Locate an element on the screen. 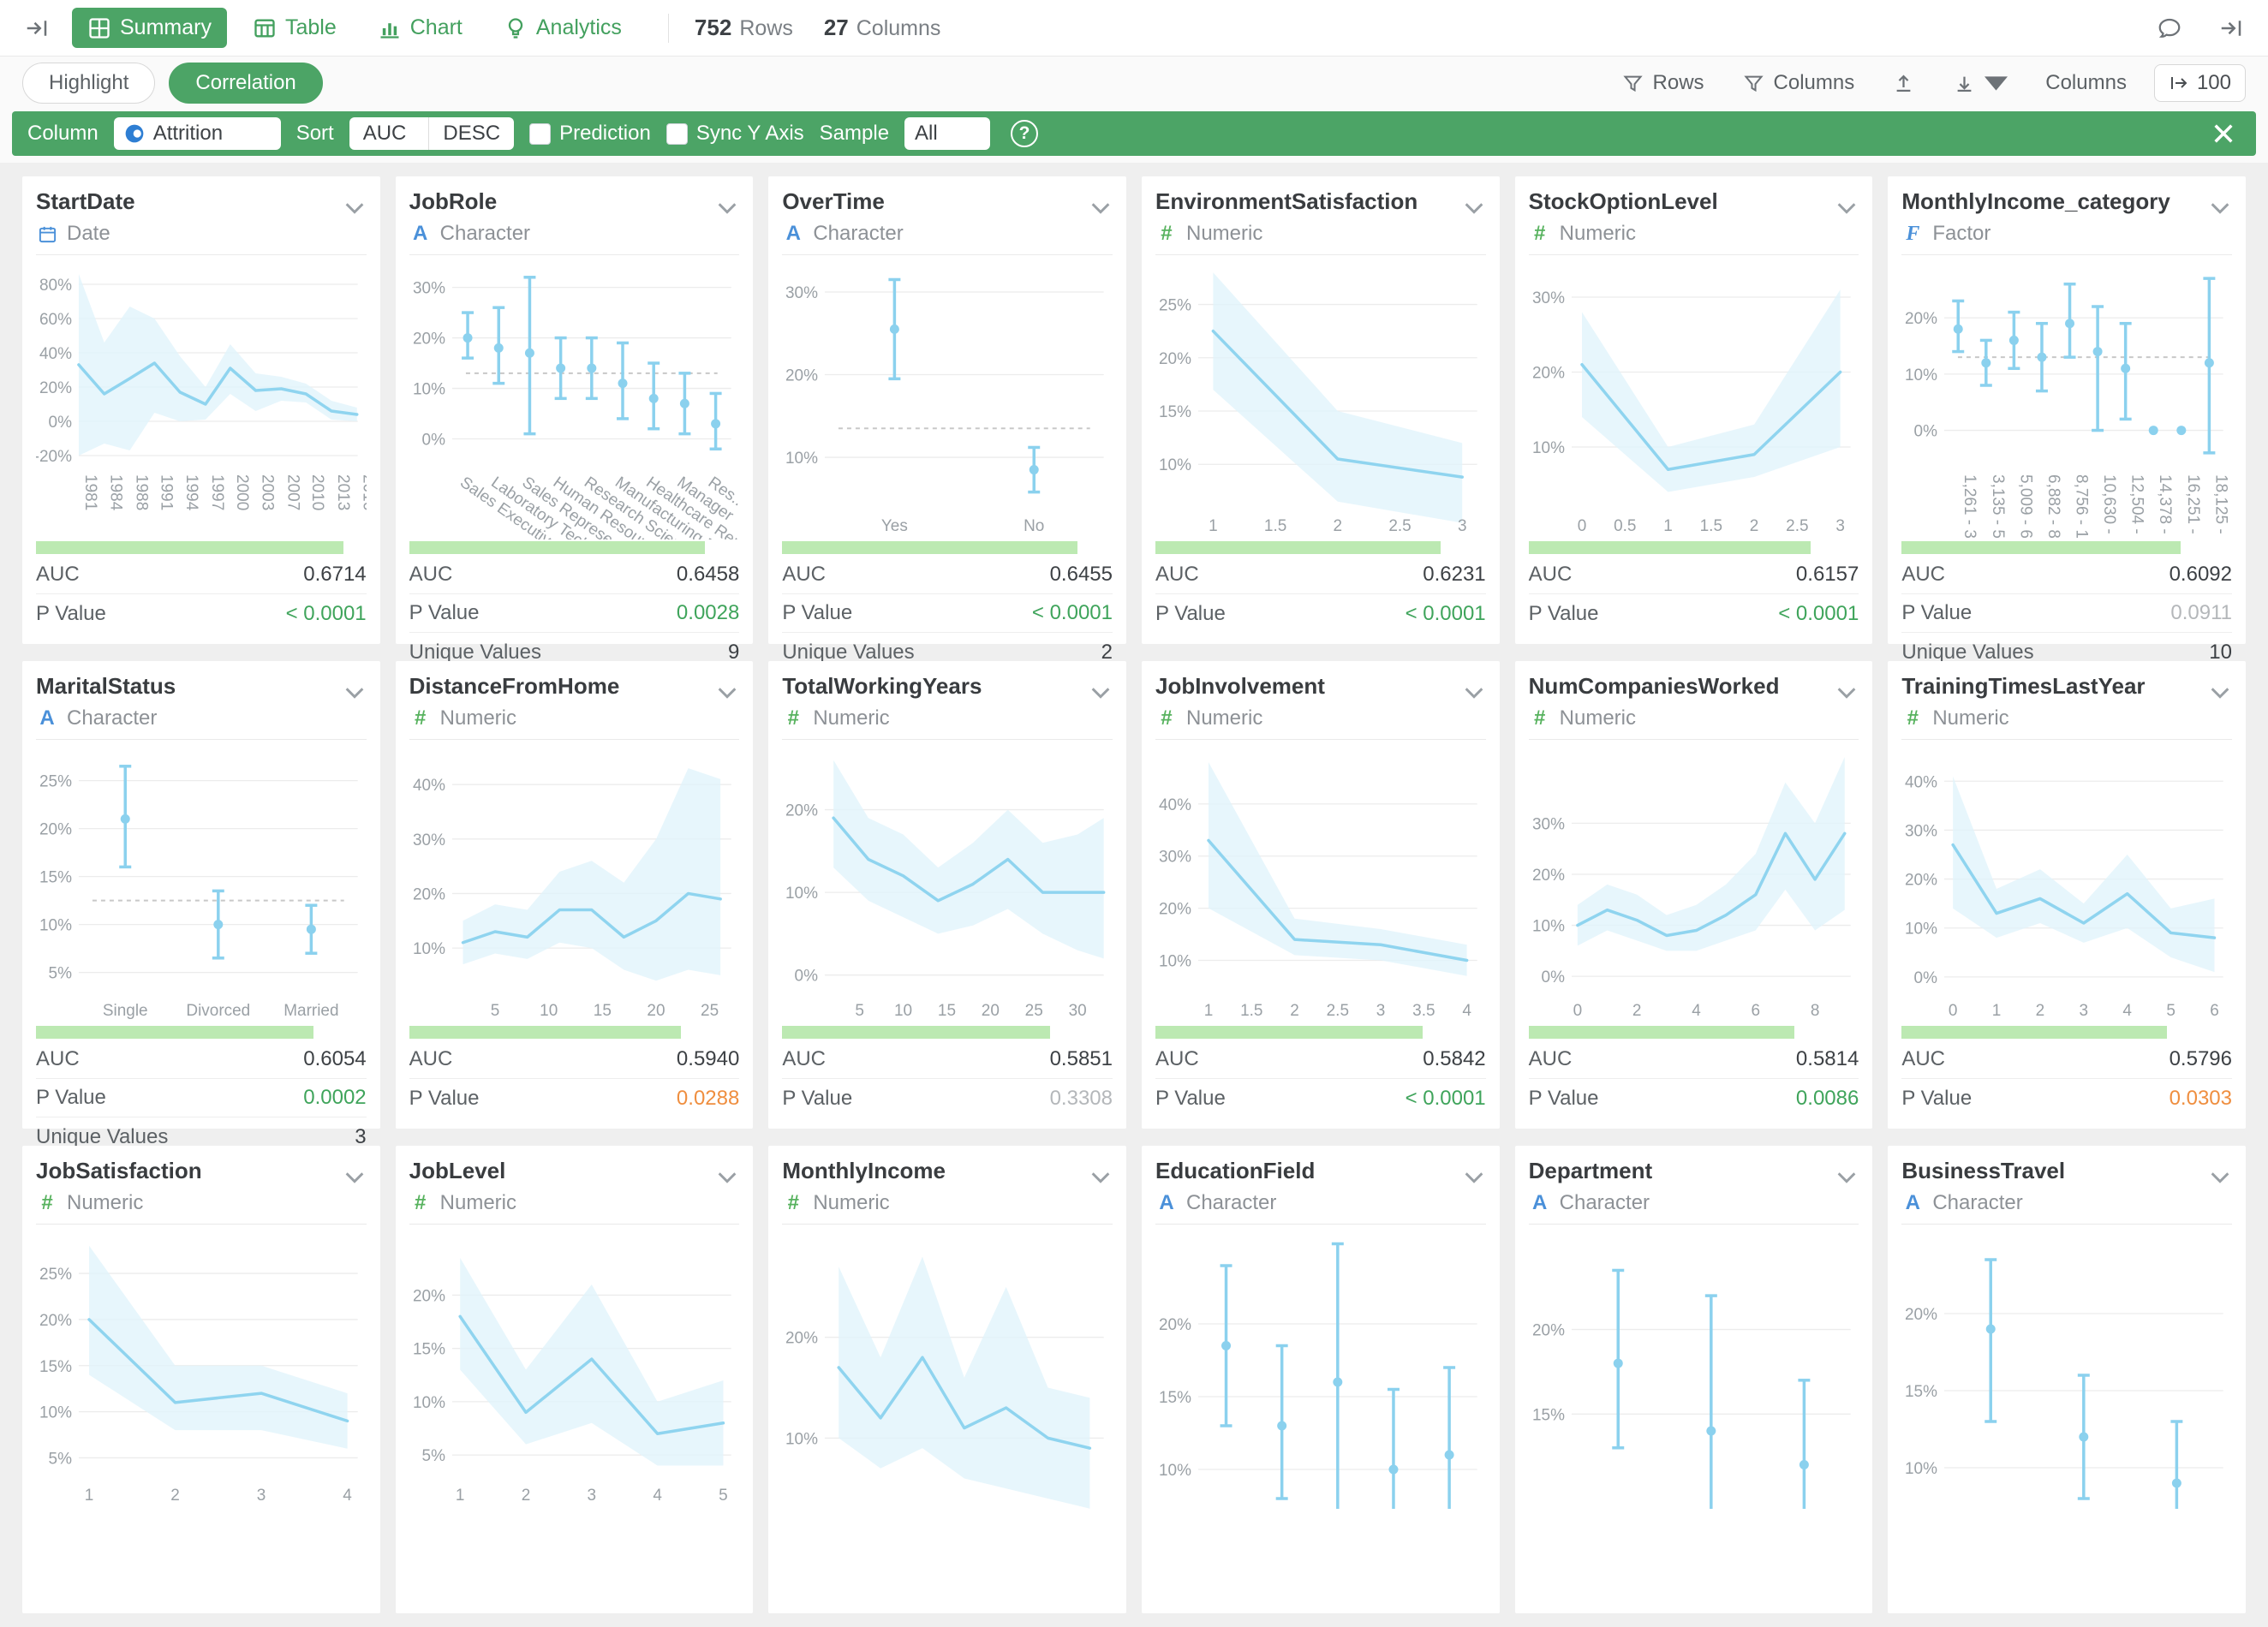 The image size is (2268, 1627). tab-table: Table is located at coordinates (295, 28).